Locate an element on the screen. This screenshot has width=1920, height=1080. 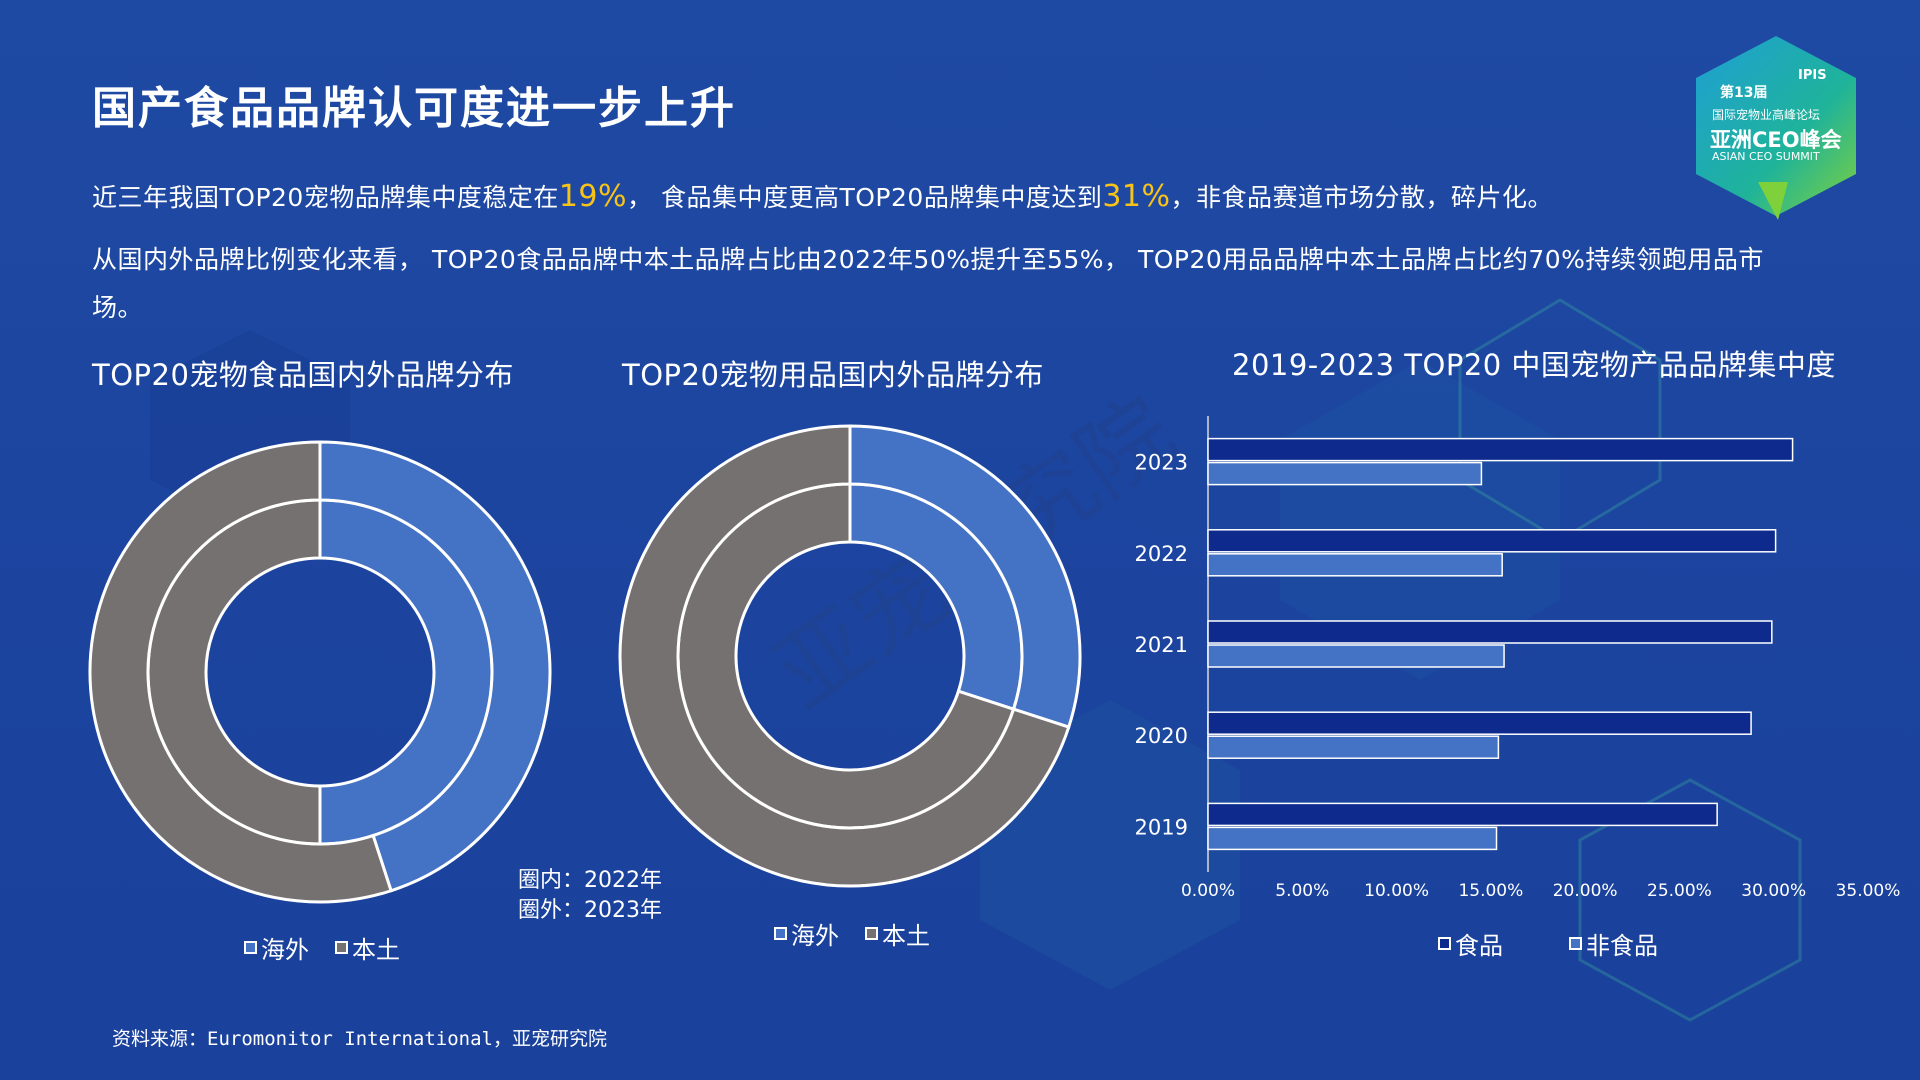
logo-edition: 第13届 is located at coordinates (1744, 93).